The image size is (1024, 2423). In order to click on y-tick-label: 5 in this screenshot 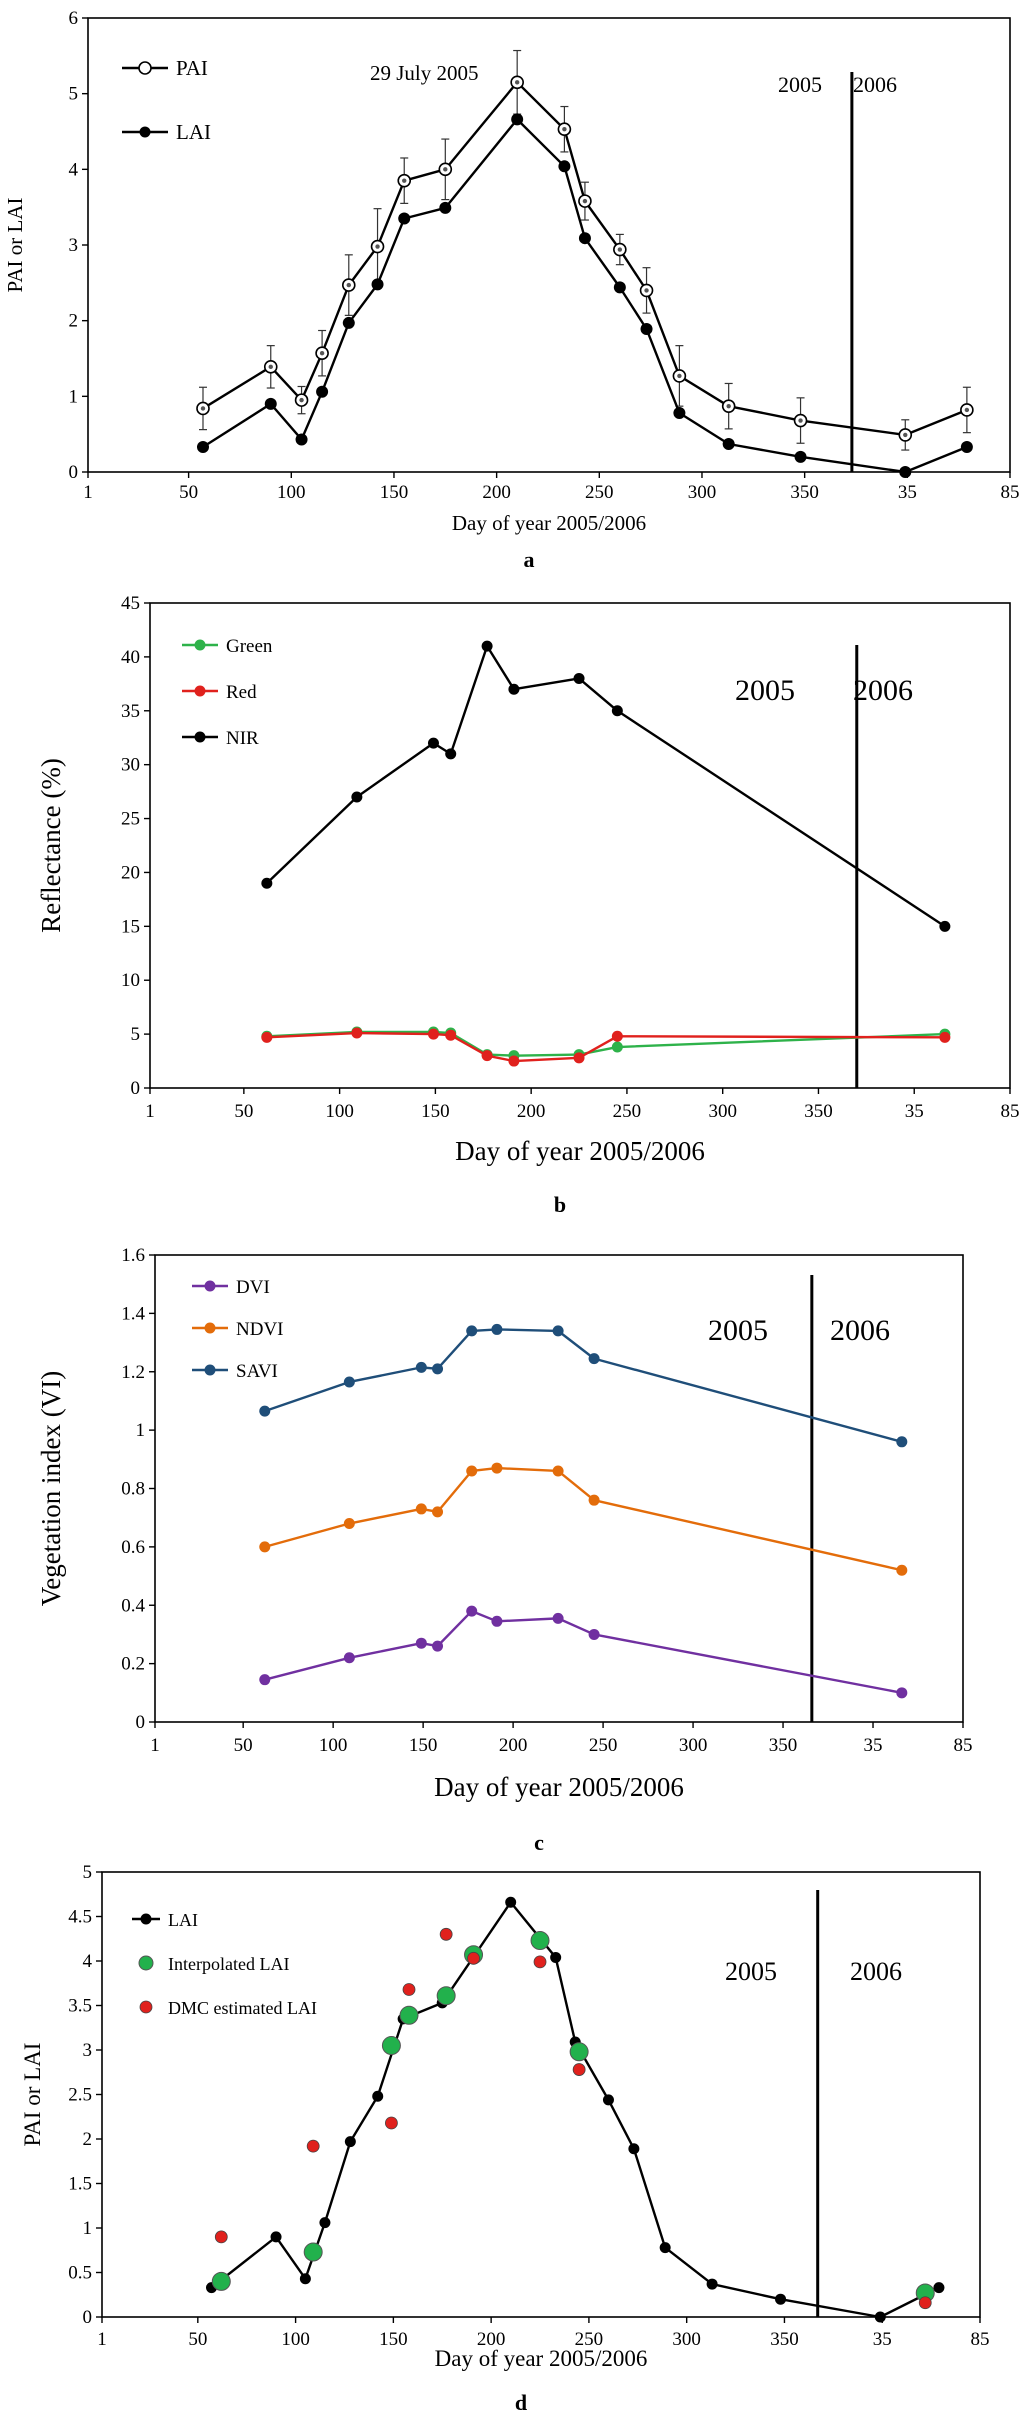, I will do `click(74, 94)`.